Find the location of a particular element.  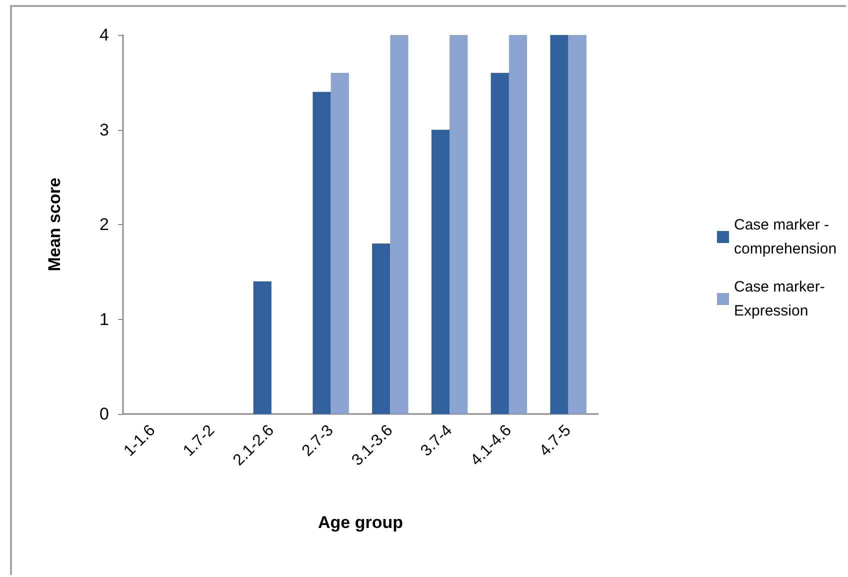

y-tick-label: 1 is located at coordinates (104, 319).